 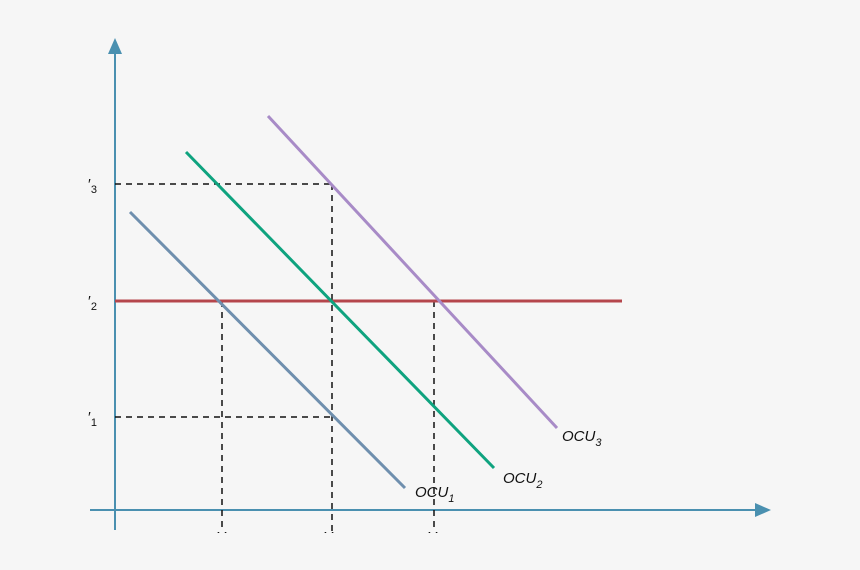 What do you see at coordinates (92, 303) in the screenshot?
I see `y-label: ′2` at bounding box center [92, 303].